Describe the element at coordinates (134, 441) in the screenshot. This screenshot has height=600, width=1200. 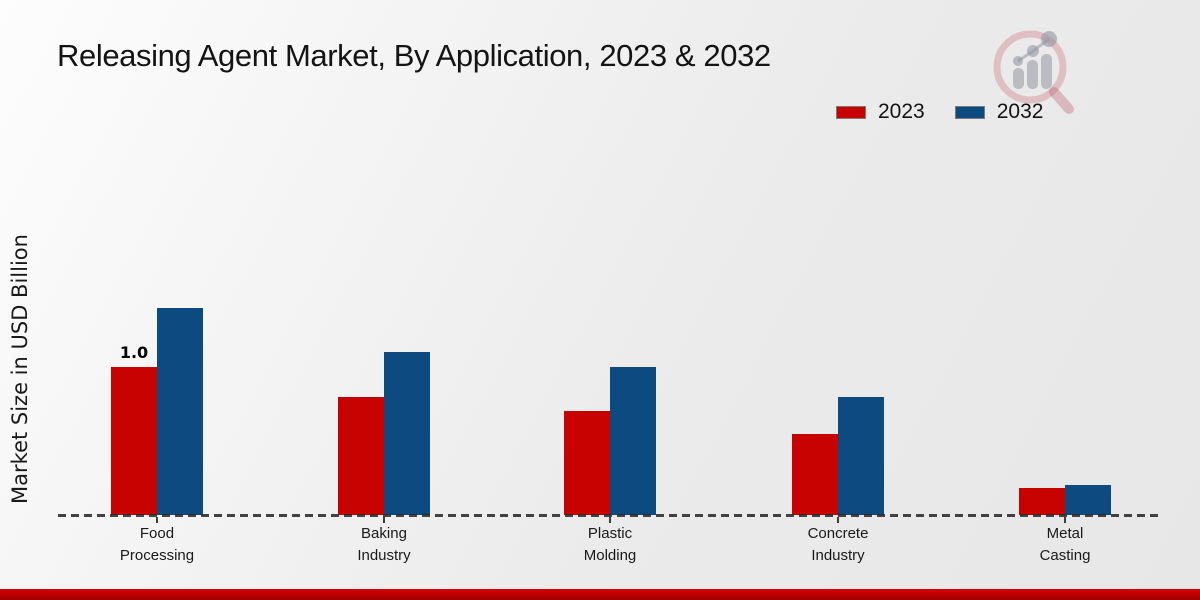
I see `bar-2023-food-processing` at that location.